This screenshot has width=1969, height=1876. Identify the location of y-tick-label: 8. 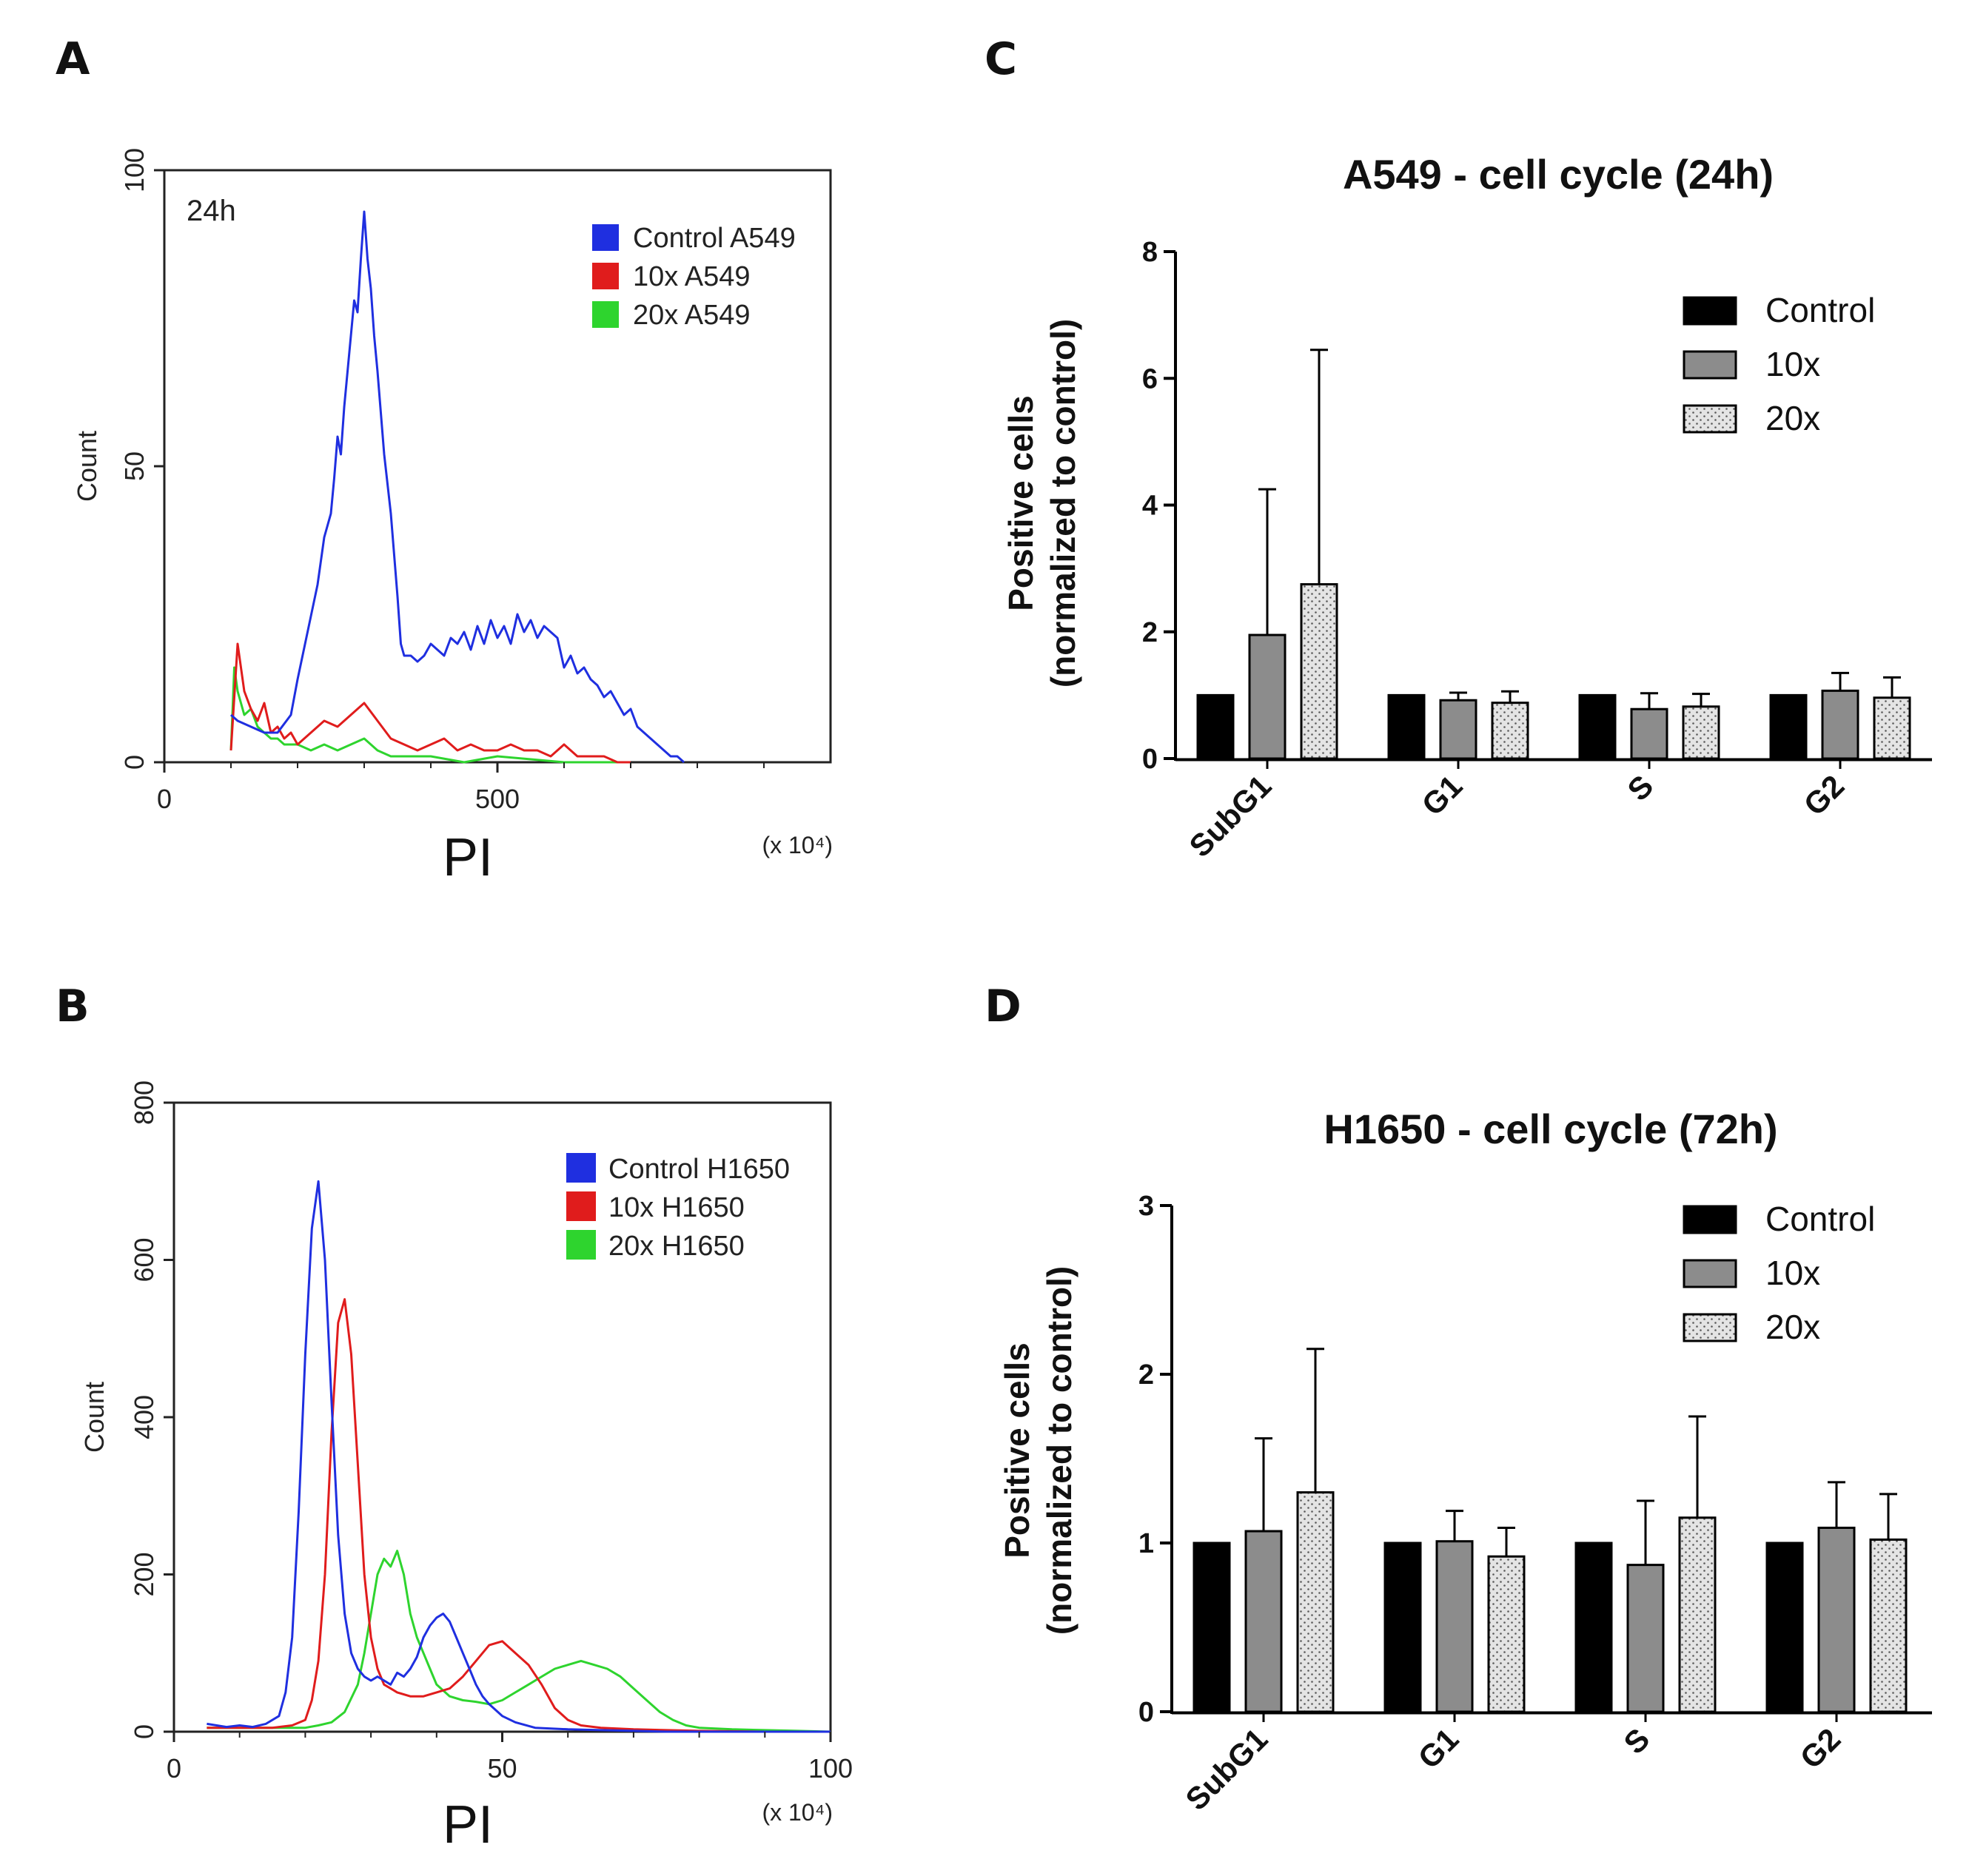
(1150, 253).